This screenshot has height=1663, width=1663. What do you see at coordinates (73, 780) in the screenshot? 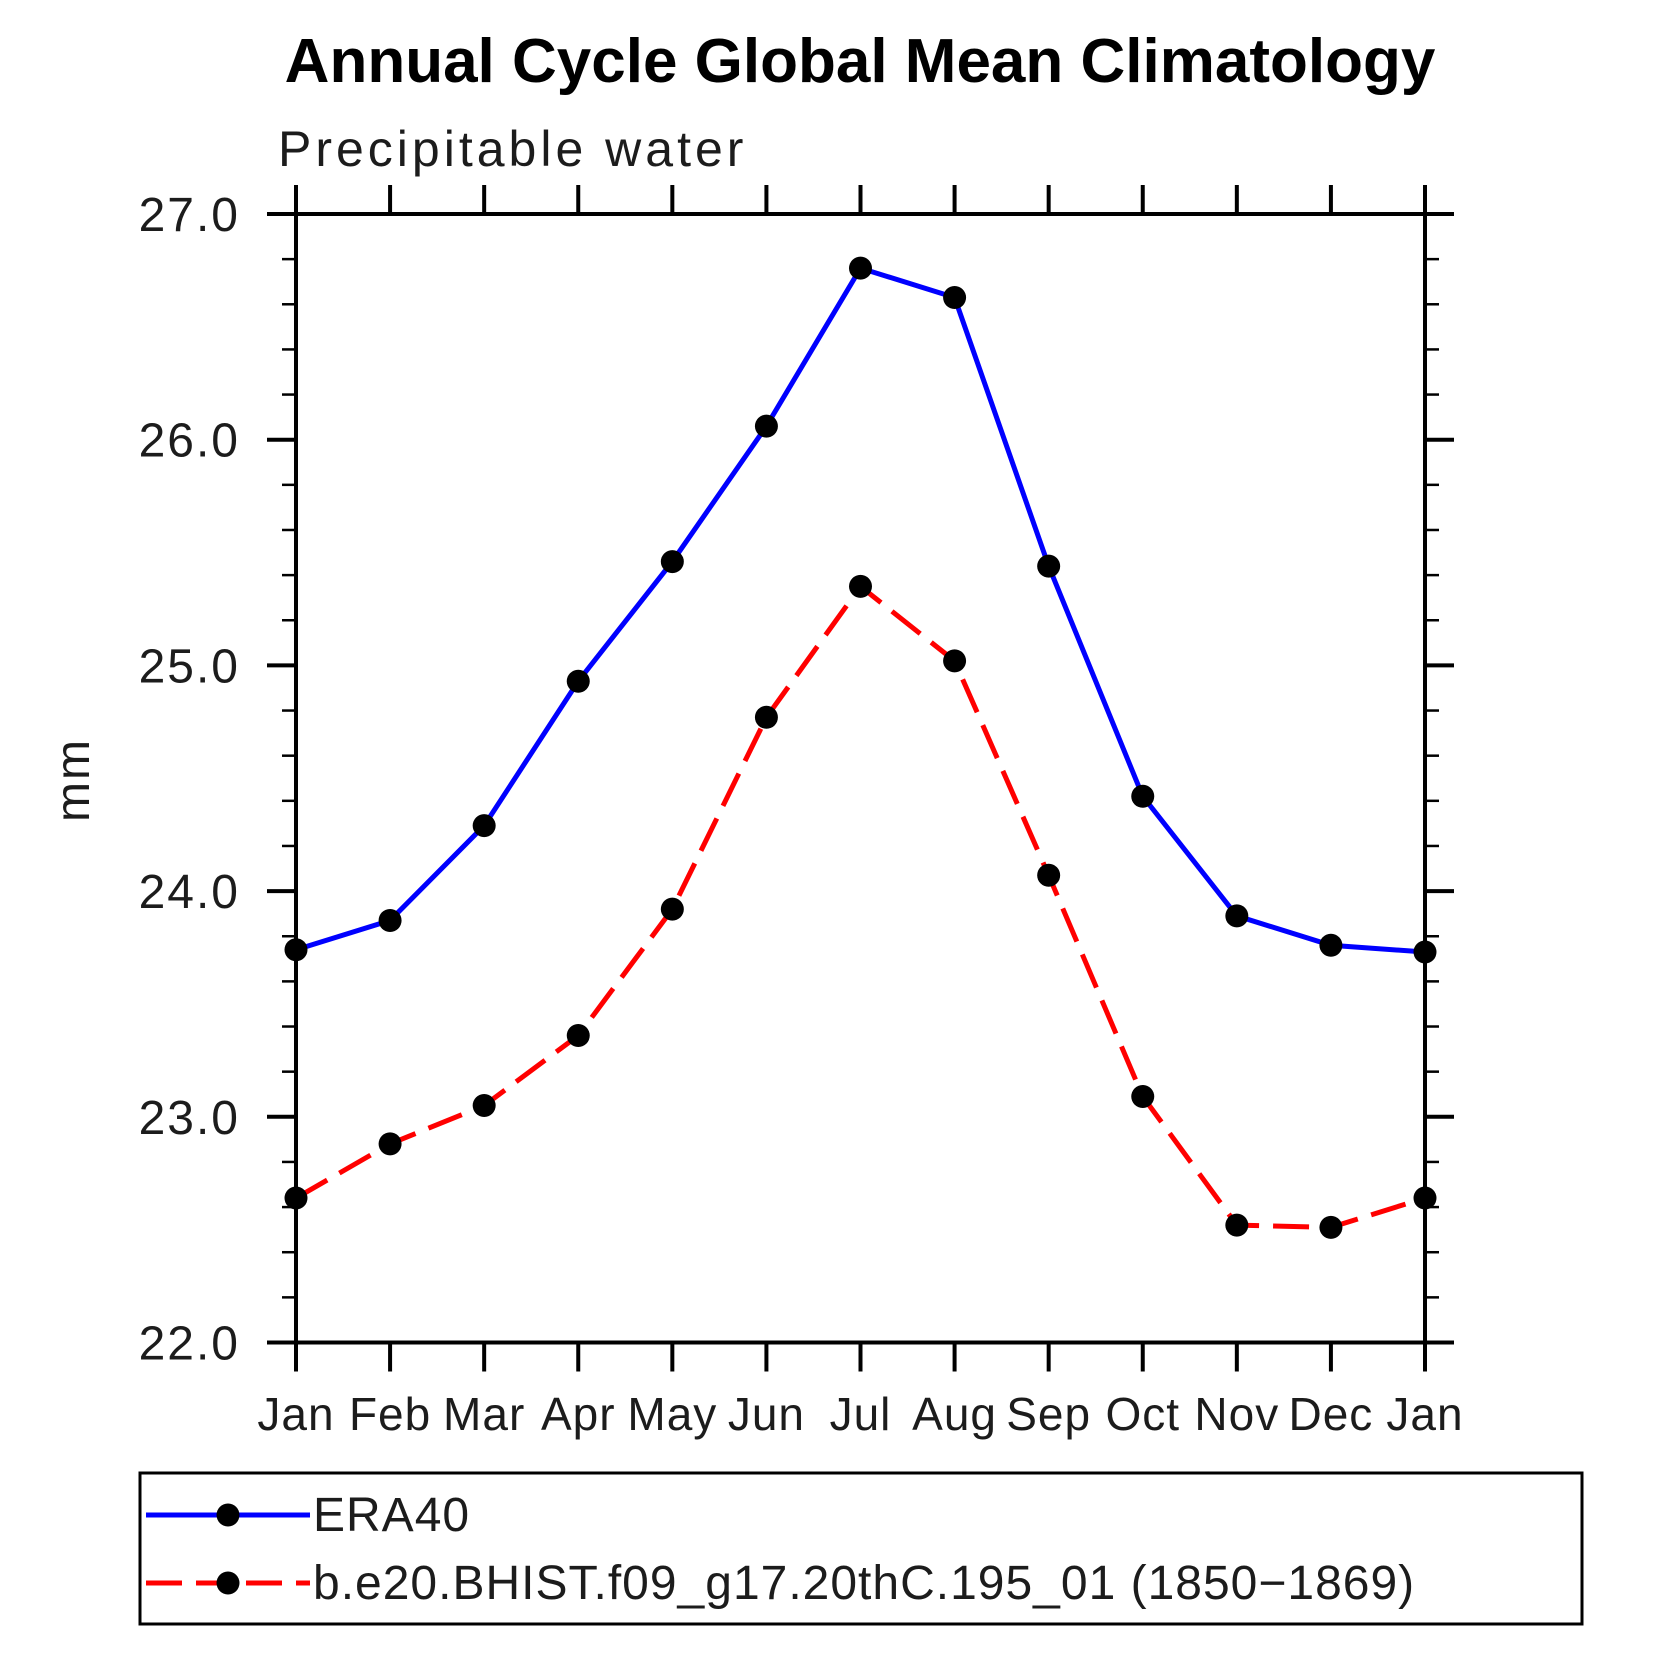
I see `y-axis-label: mm` at bounding box center [73, 780].